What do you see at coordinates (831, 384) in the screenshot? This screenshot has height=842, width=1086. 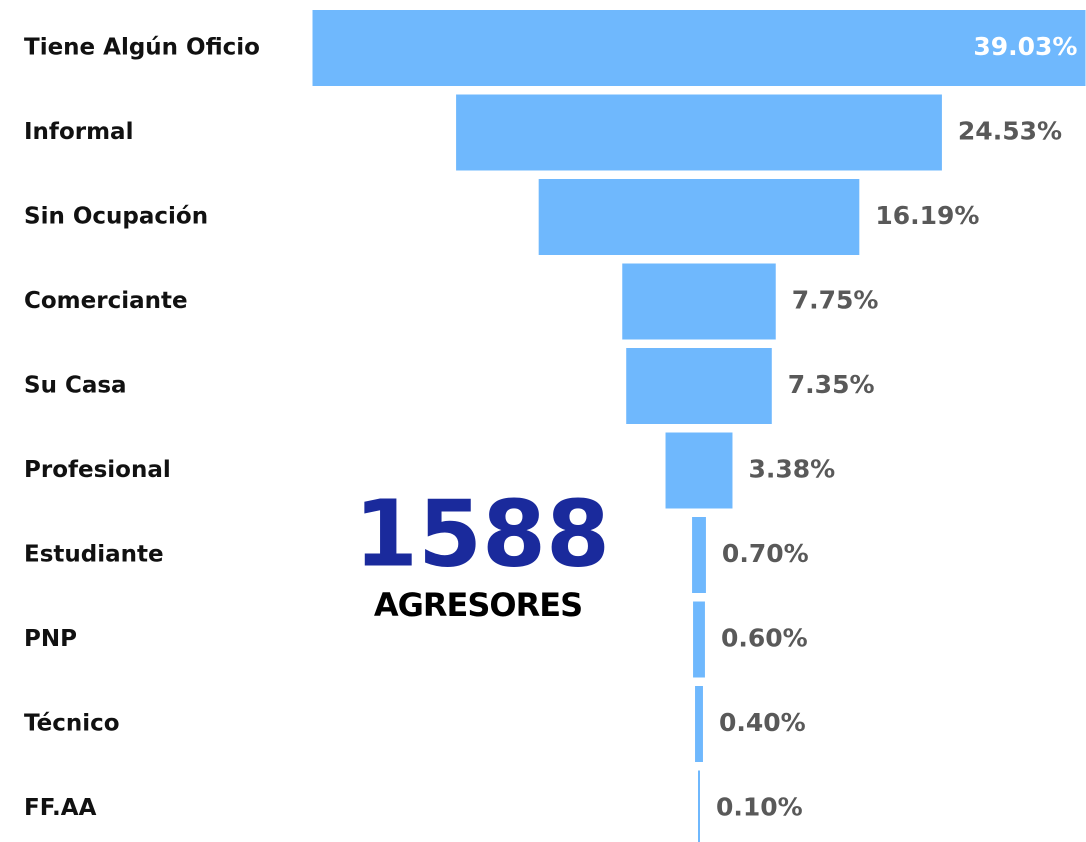 I see `value-label: 7.35%` at bounding box center [831, 384].